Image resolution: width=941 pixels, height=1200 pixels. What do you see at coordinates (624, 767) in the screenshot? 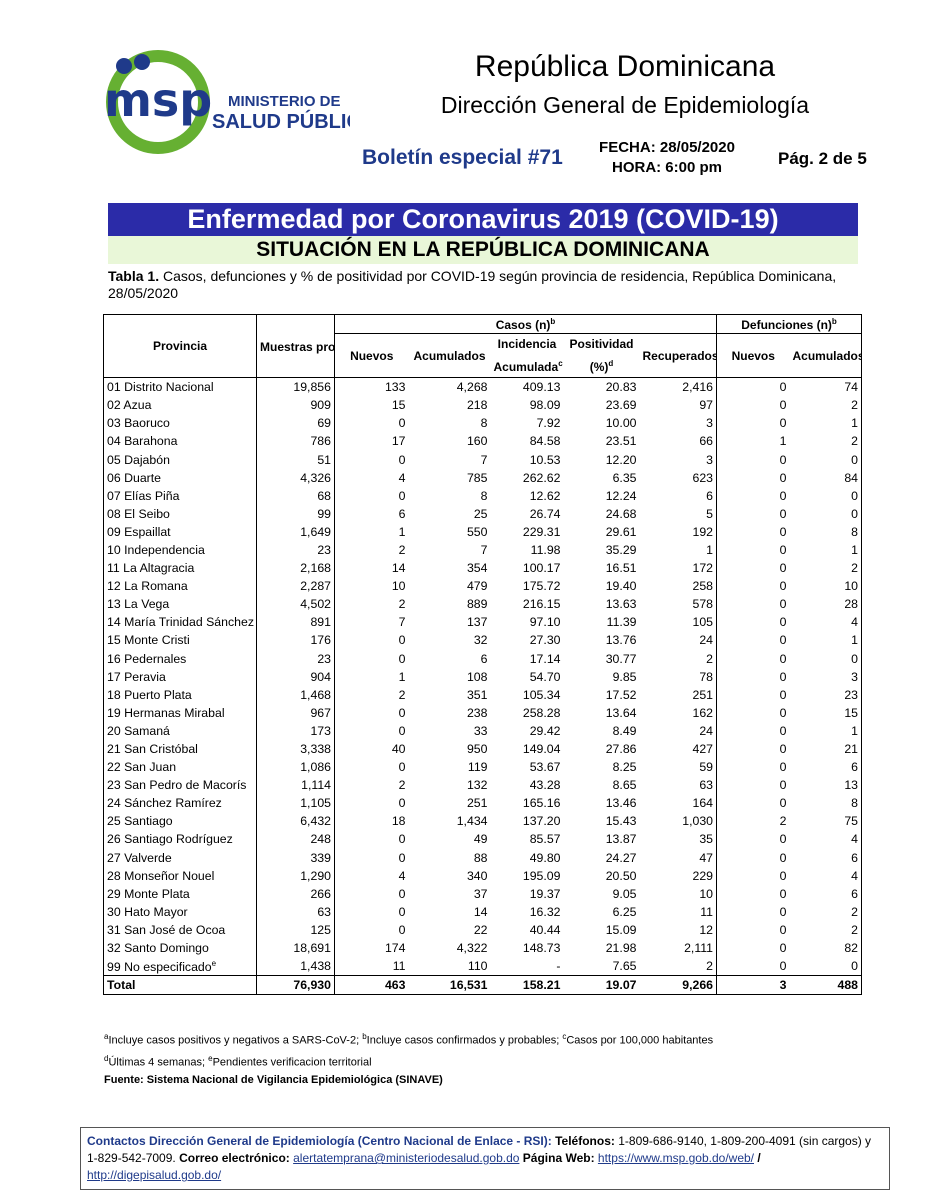
I see `cell-text: 8.25` at bounding box center [624, 767].